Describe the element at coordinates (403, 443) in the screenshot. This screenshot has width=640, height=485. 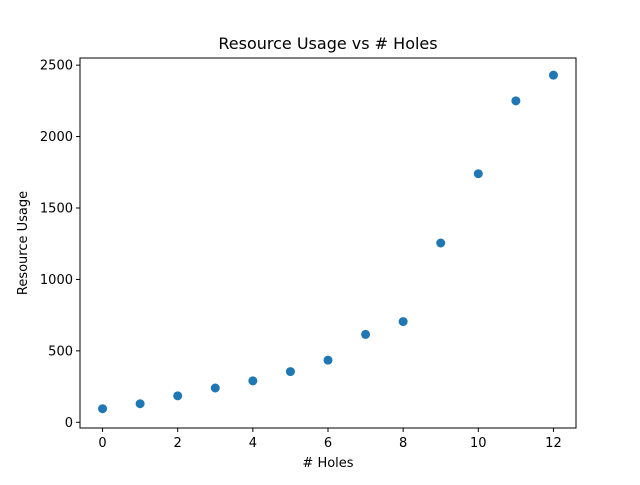
I see `x-tick-label: 8` at that location.